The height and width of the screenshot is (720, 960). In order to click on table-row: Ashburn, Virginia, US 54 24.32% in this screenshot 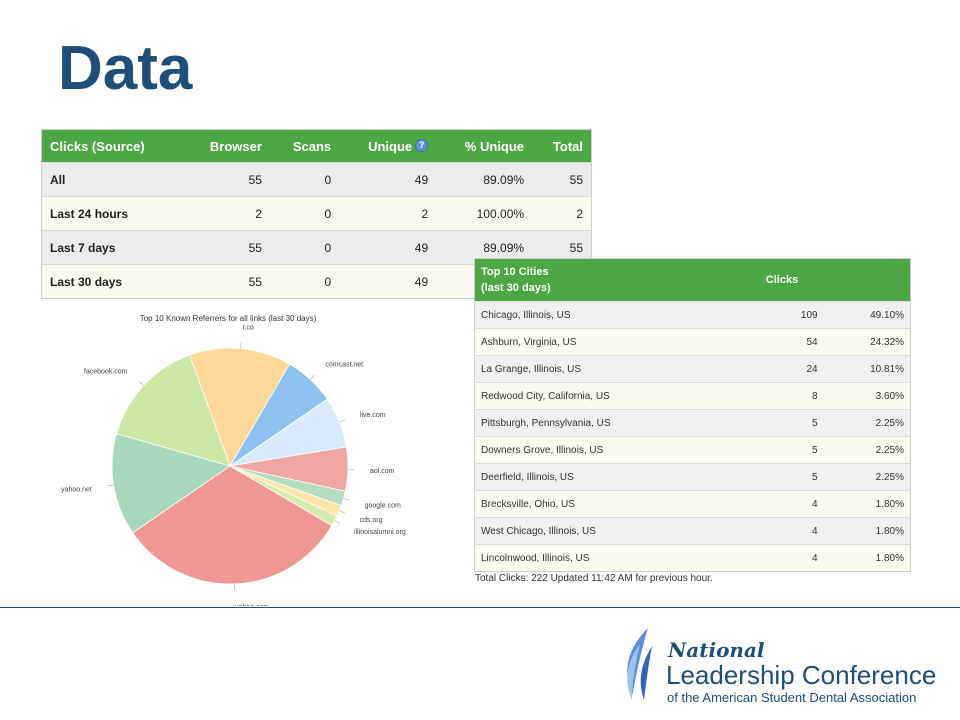, I will do `click(692, 342)`.